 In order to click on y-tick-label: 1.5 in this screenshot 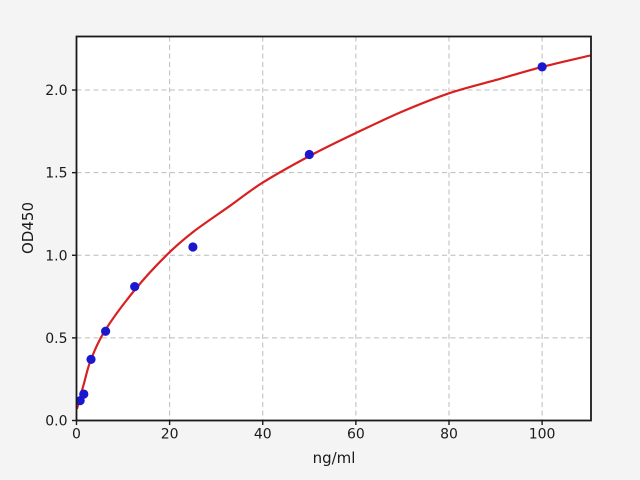, I will do `click(56, 174)`.